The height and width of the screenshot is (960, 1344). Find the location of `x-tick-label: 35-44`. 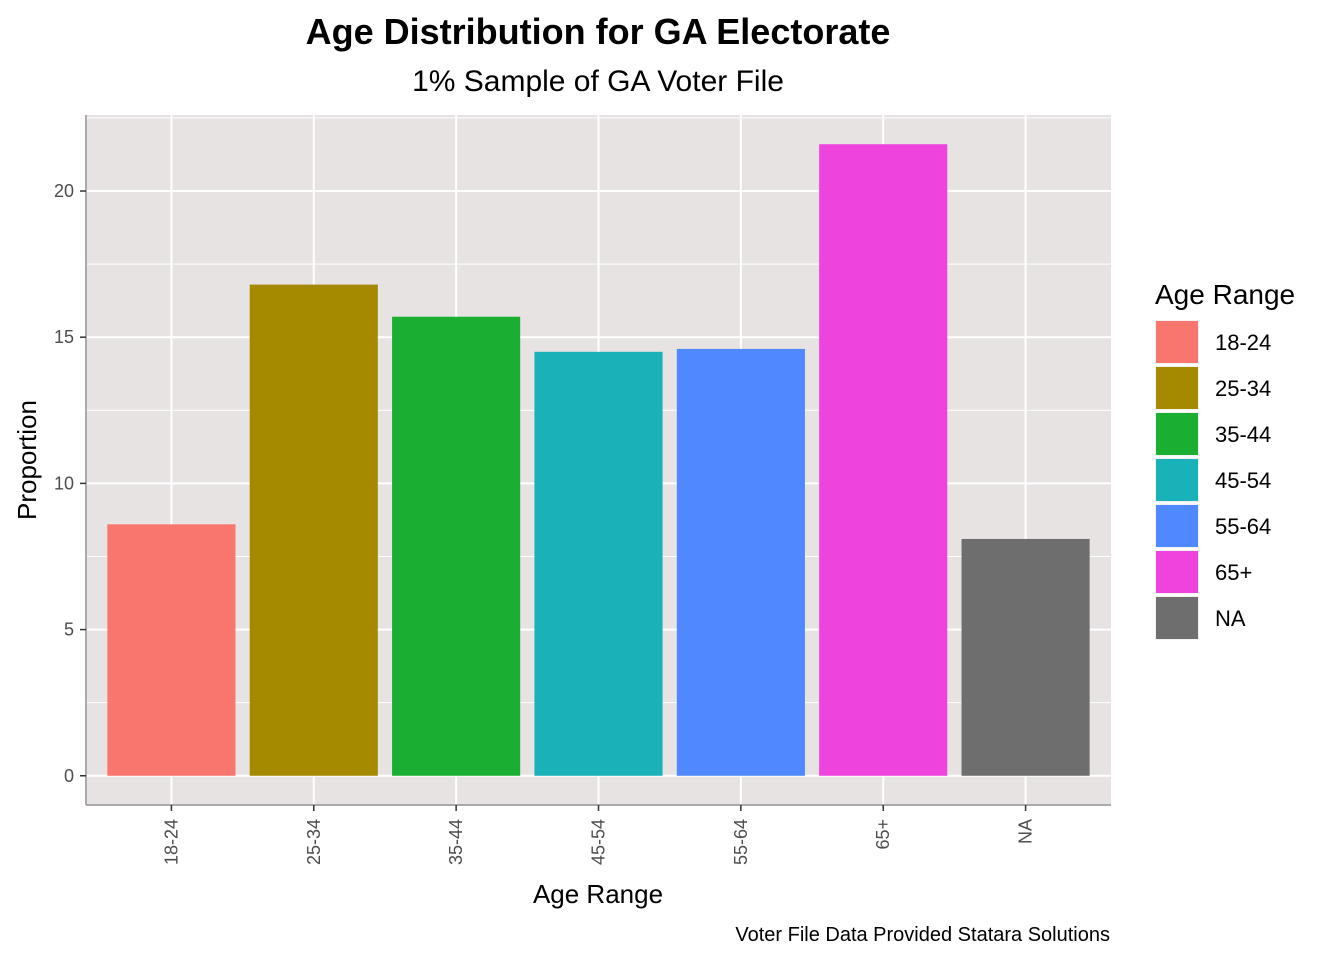

x-tick-label: 35-44 is located at coordinates (456, 842).